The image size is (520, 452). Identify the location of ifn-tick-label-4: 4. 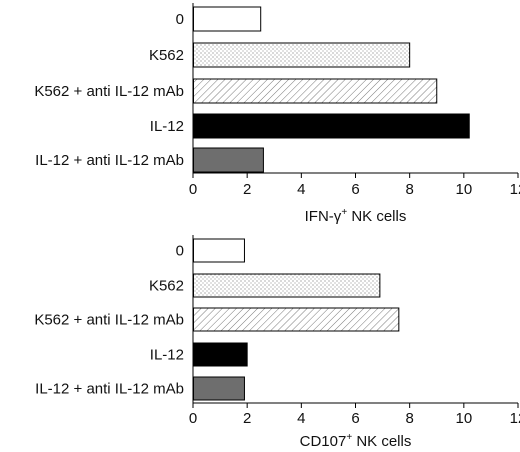
(301, 189).